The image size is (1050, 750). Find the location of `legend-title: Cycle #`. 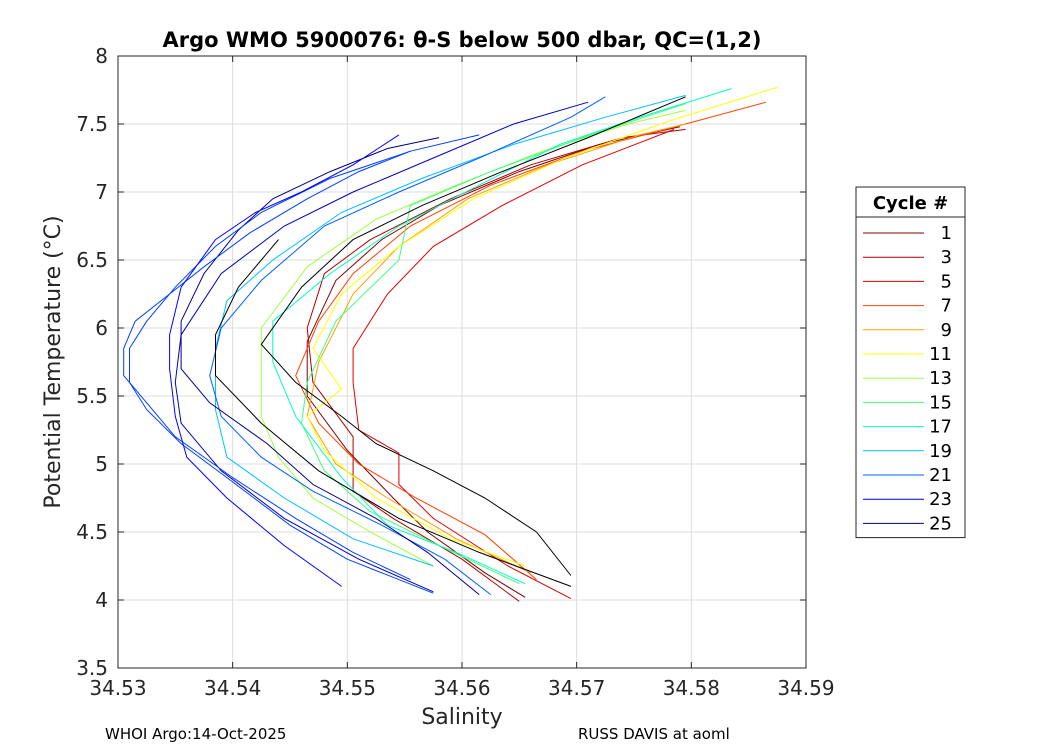

legend-title: Cycle # is located at coordinates (910, 203).